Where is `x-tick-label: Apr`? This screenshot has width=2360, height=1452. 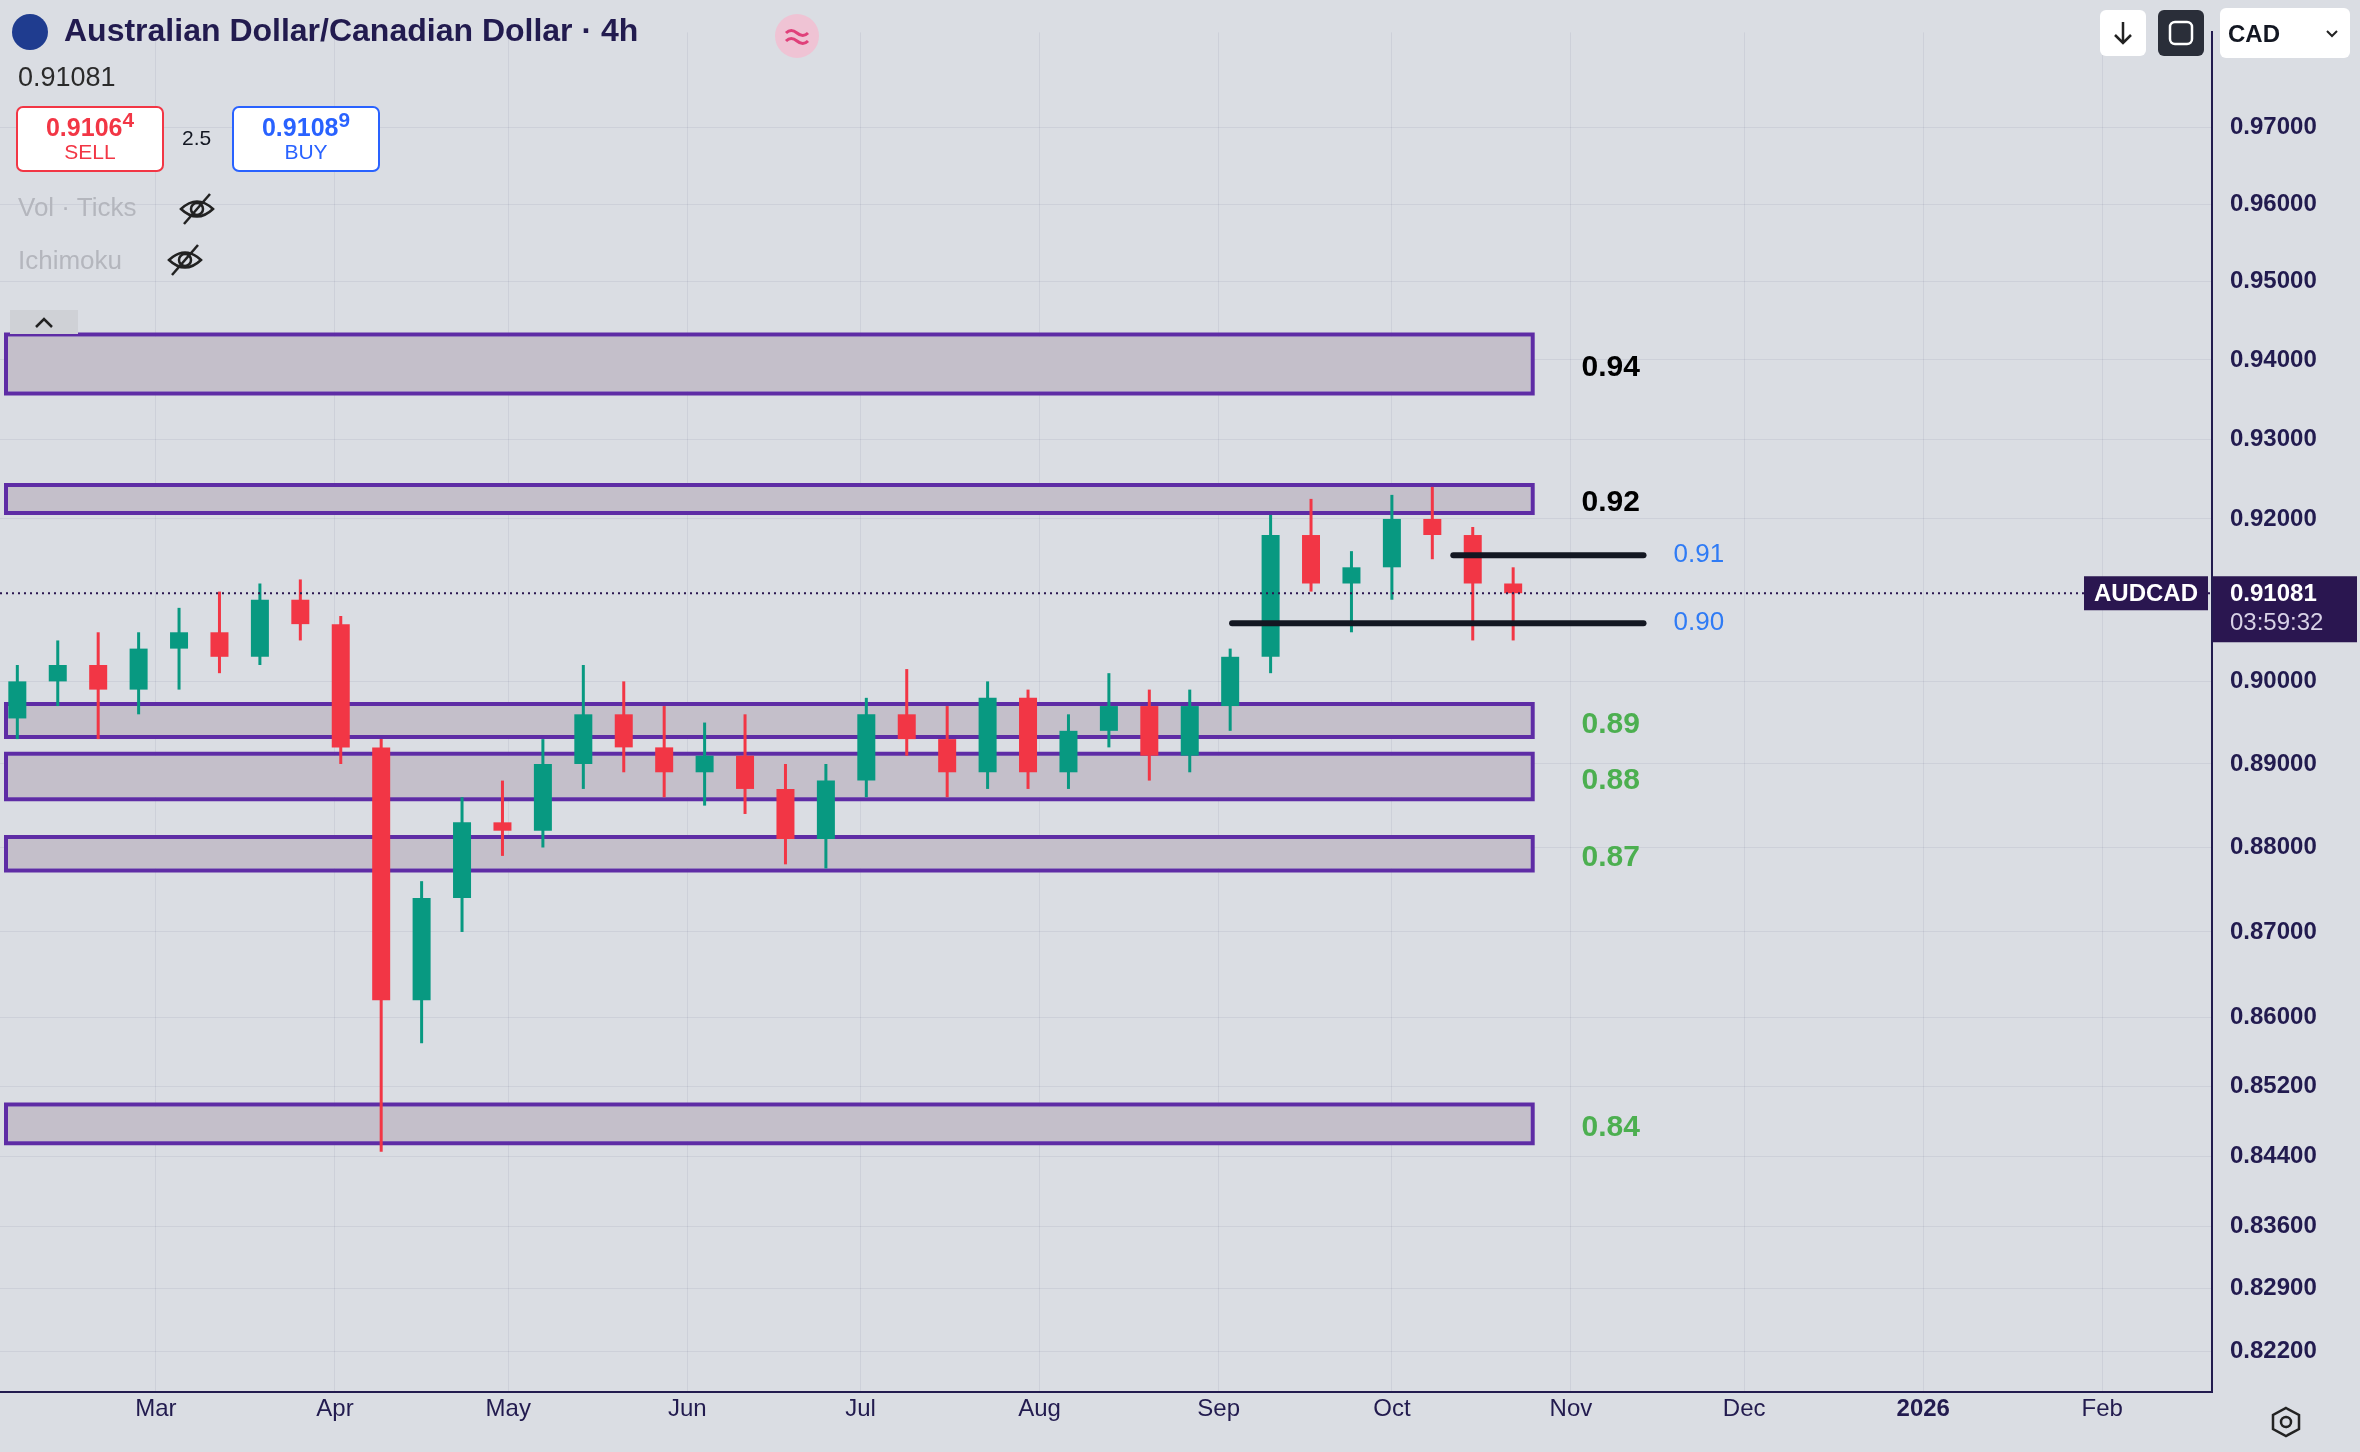 x-tick-label: Apr is located at coordinates (335, 1408).